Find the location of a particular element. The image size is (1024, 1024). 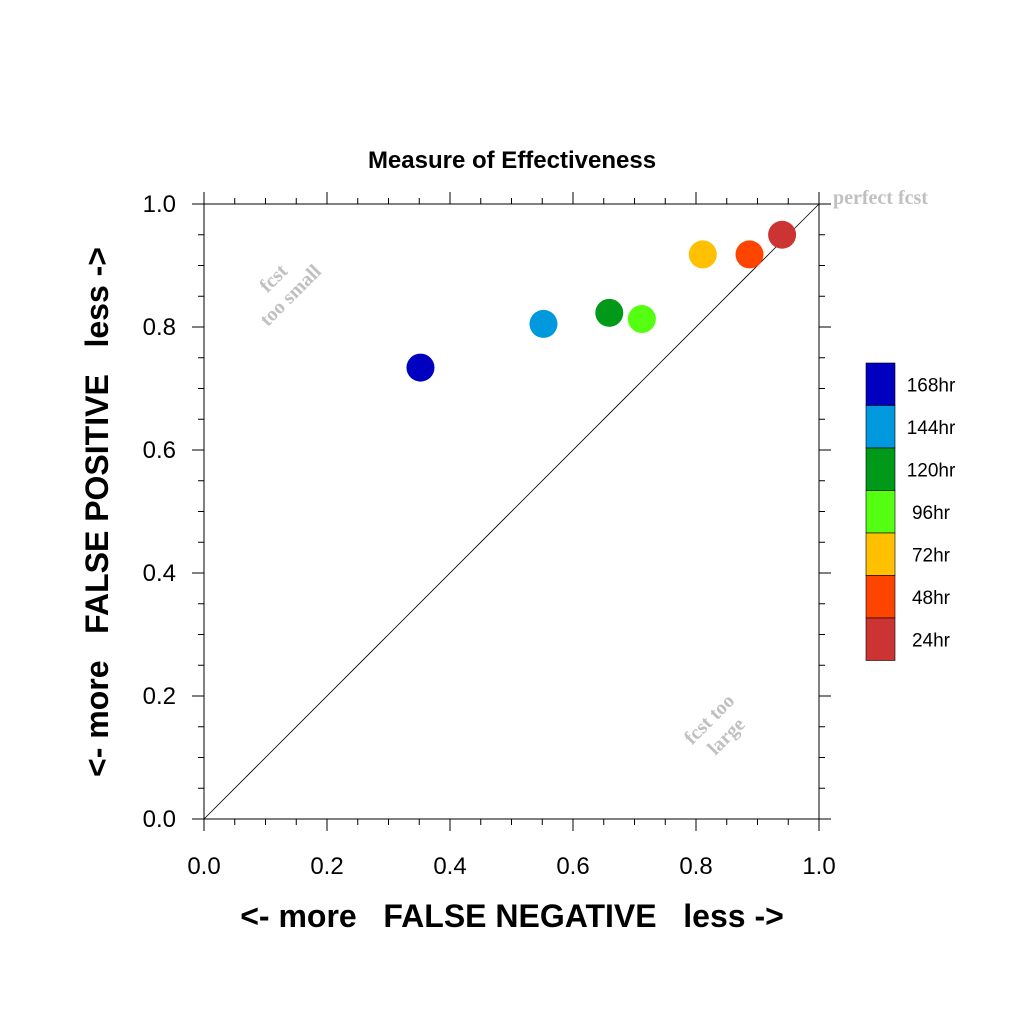

legend-swatch-24hr is located at coordinates (880, 639).